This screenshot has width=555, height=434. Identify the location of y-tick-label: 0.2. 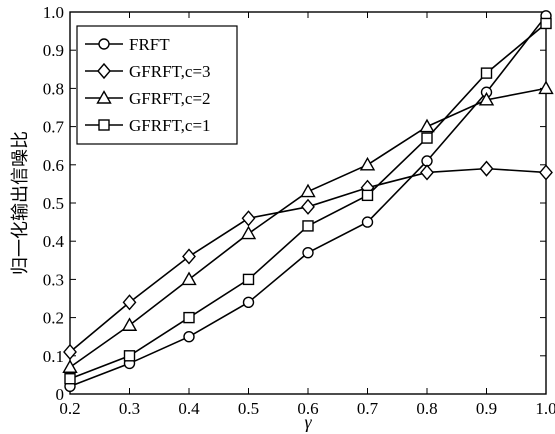
(53, 318).